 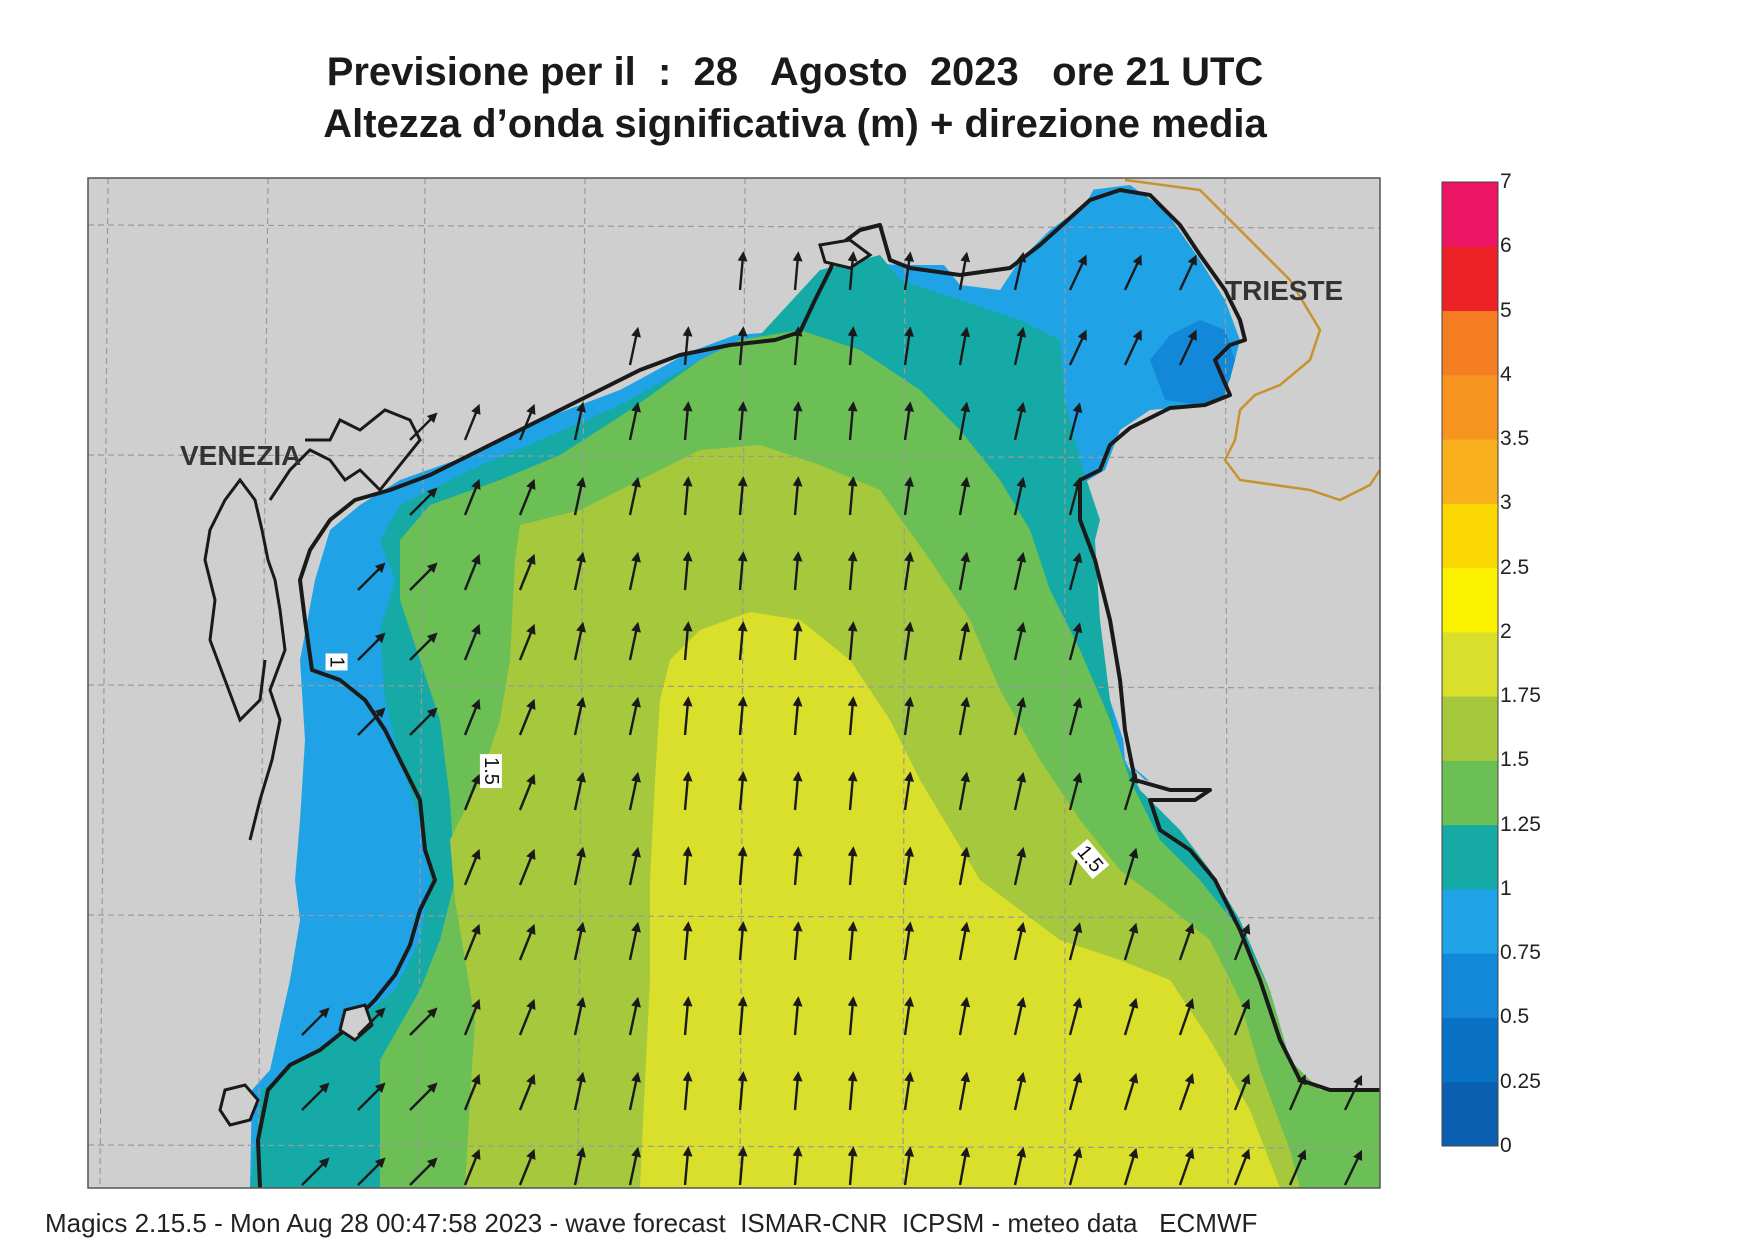 I want to click on colorbar-tick-label: 5, so click(x=1506, y=310).